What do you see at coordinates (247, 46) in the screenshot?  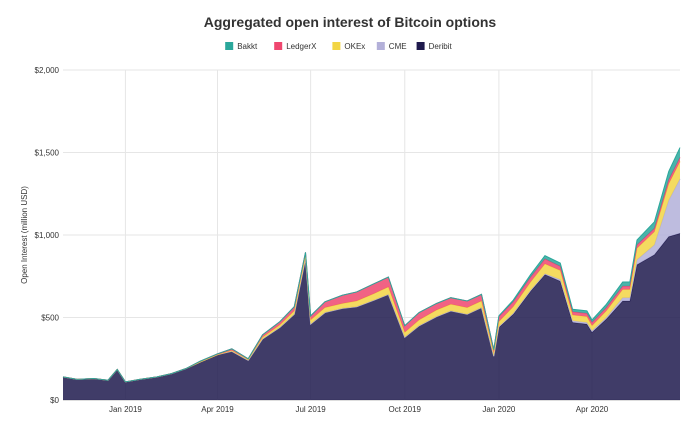 I see `legend-label-bakkt: Bakkt` at bounding box center [247, 46].